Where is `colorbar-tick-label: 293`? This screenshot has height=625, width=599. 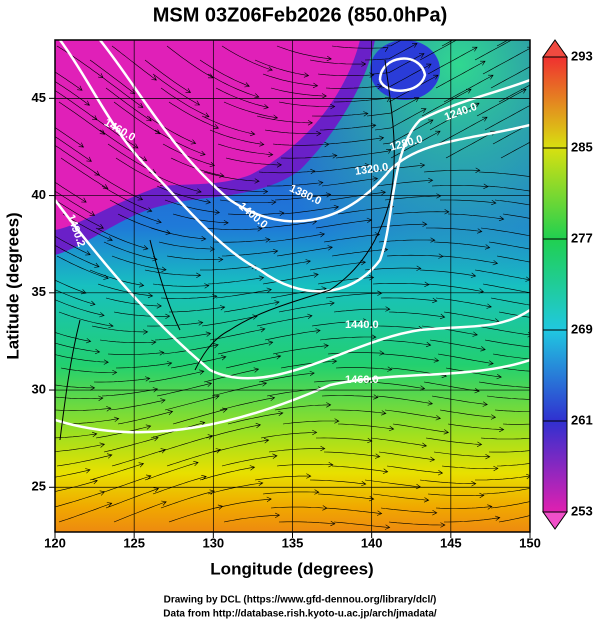
colorbar-tick-label: 293 is located at coordinates (582, 55).